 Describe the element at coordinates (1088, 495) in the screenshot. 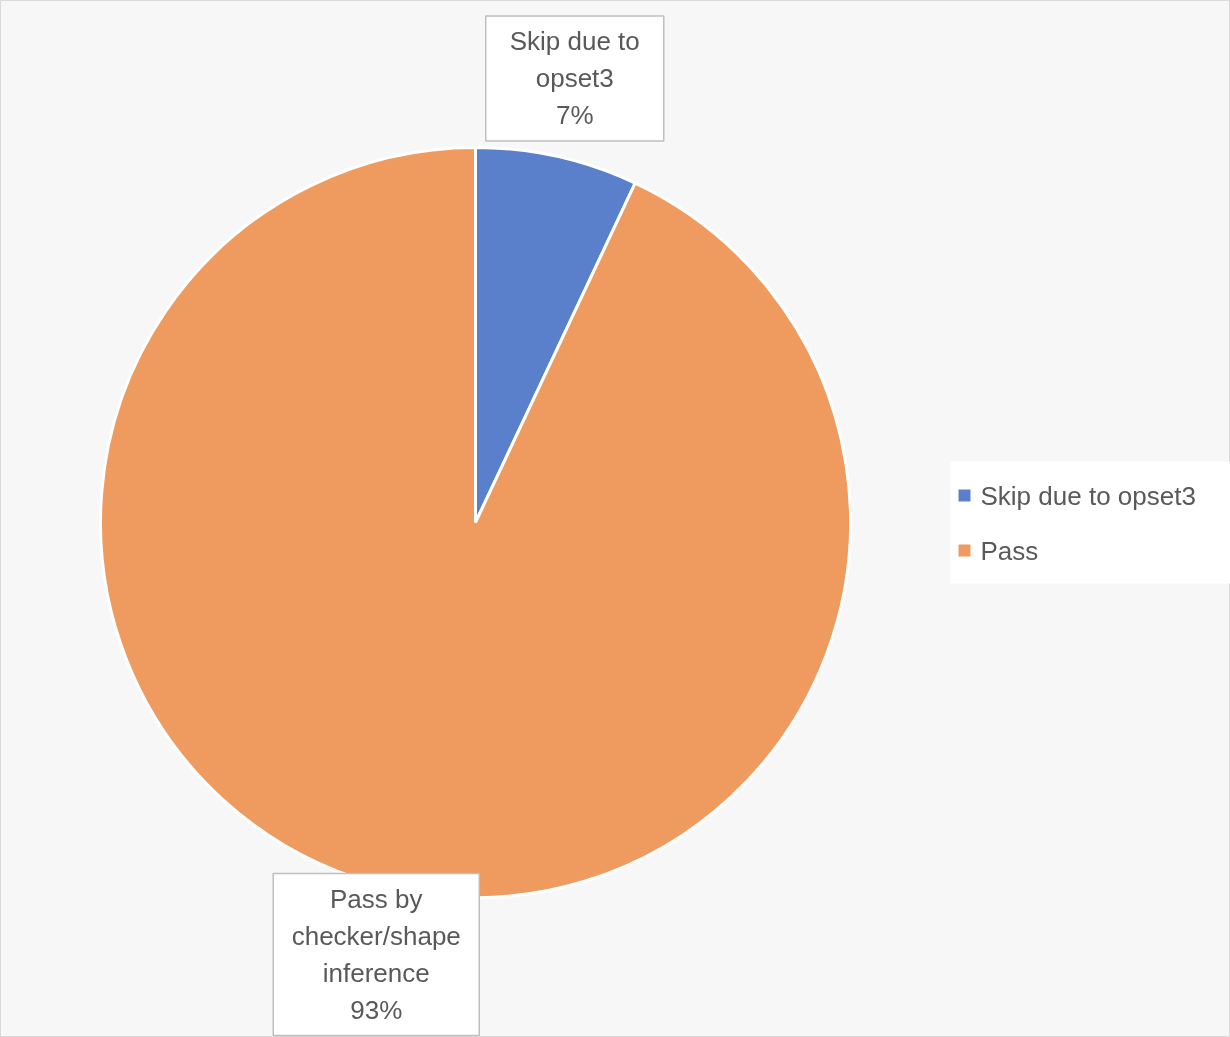

I see `legend-label: Skip due to opset3` at that location.